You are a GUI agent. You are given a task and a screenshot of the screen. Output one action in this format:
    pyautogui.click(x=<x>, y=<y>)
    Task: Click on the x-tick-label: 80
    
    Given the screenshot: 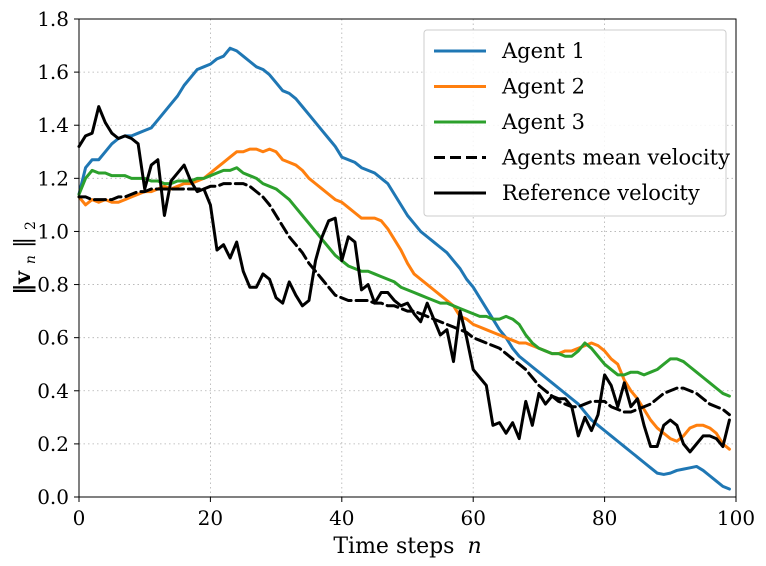 What is the action you would take?
    pyautogui.click(x=604, y=518)
    